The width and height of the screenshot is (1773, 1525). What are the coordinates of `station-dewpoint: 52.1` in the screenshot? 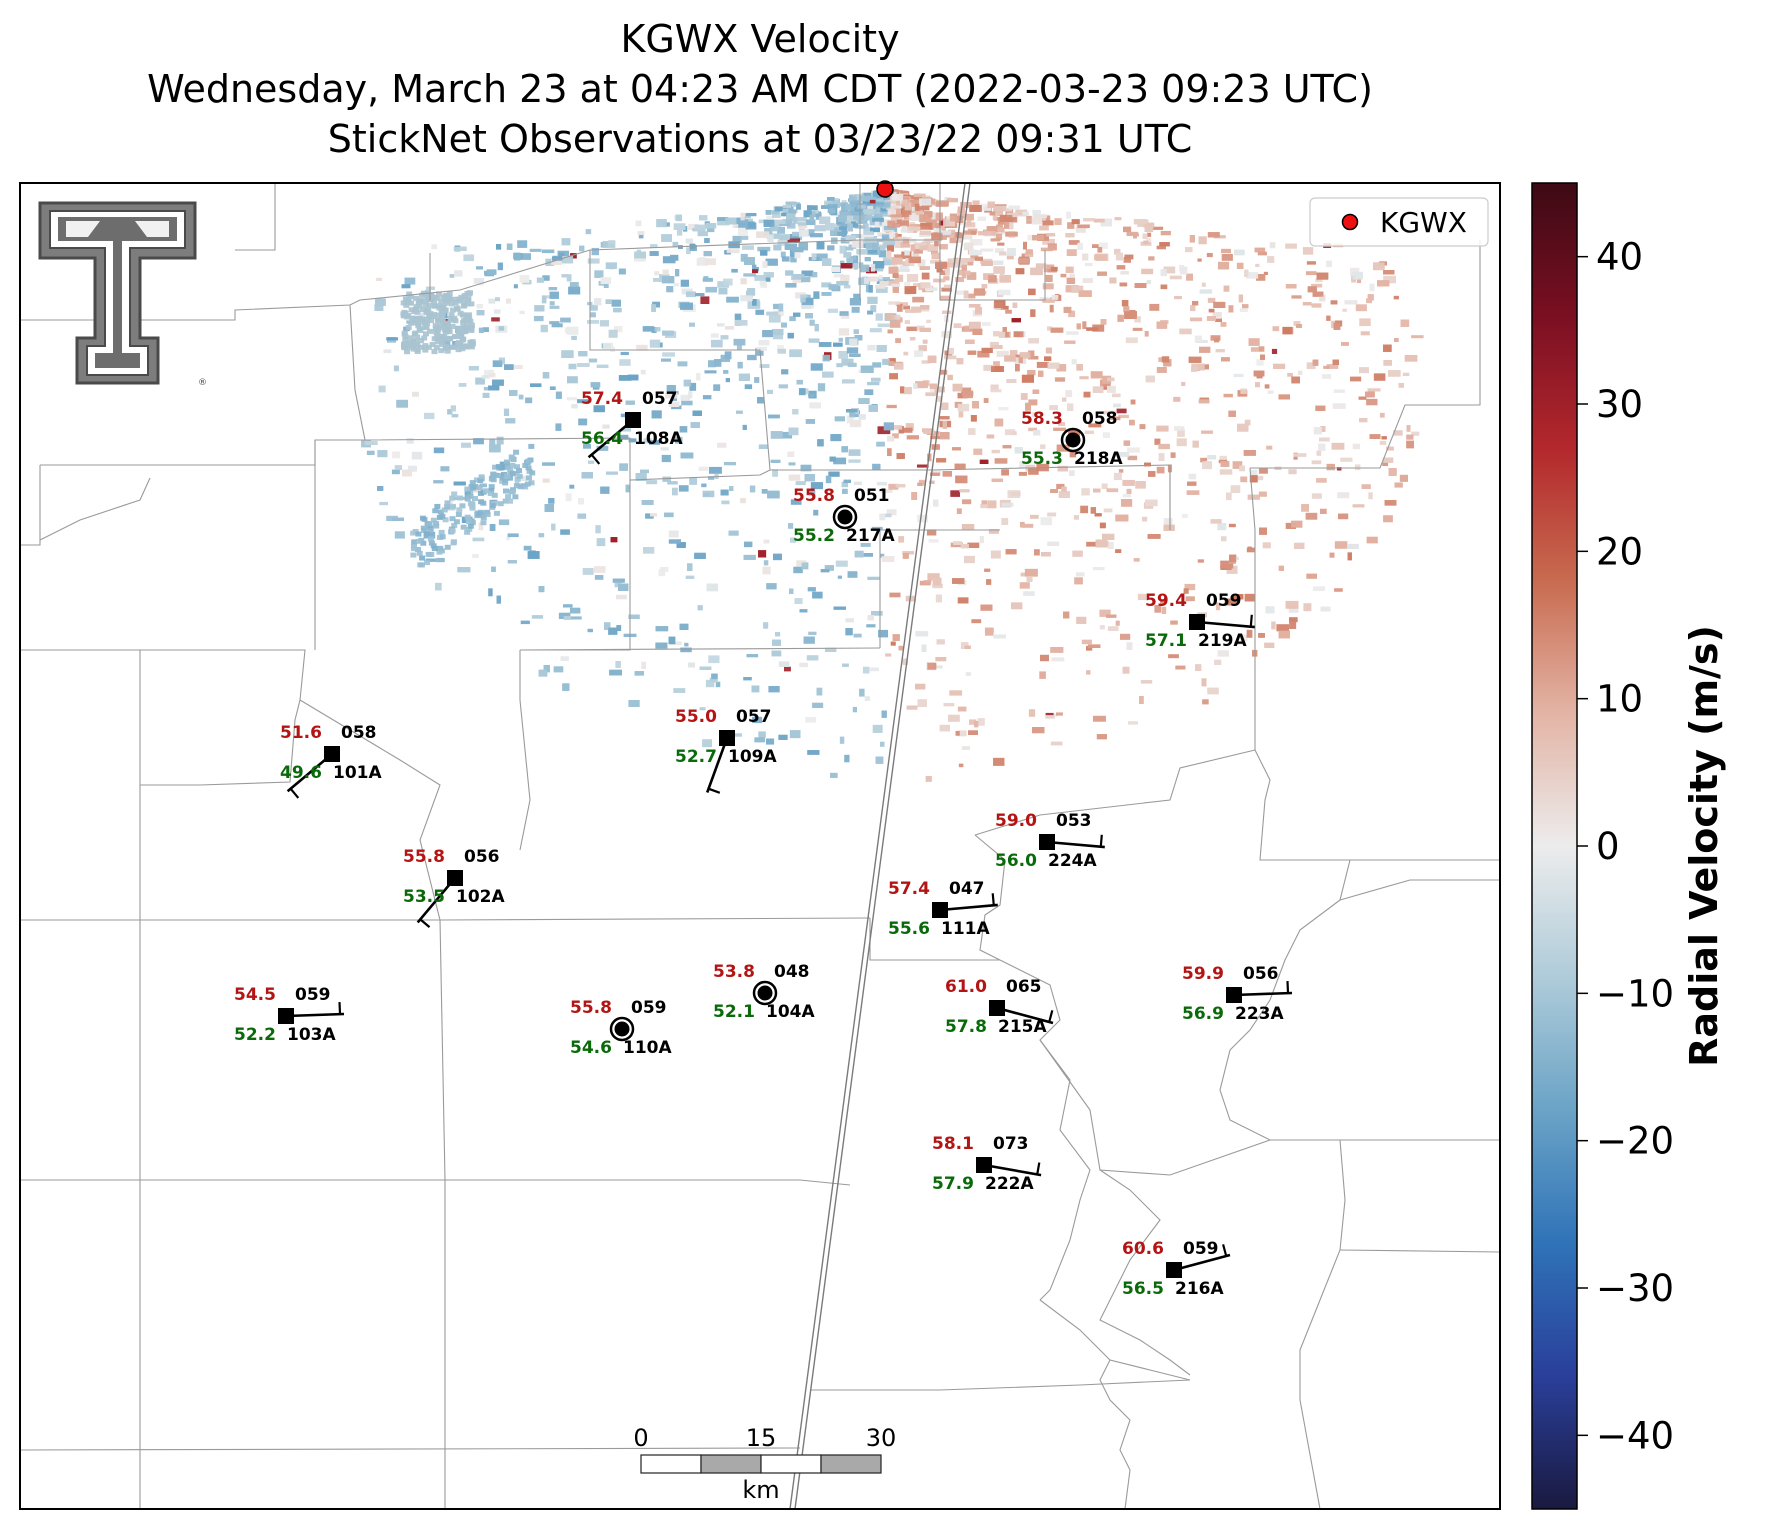 It's located at (734, 1012).